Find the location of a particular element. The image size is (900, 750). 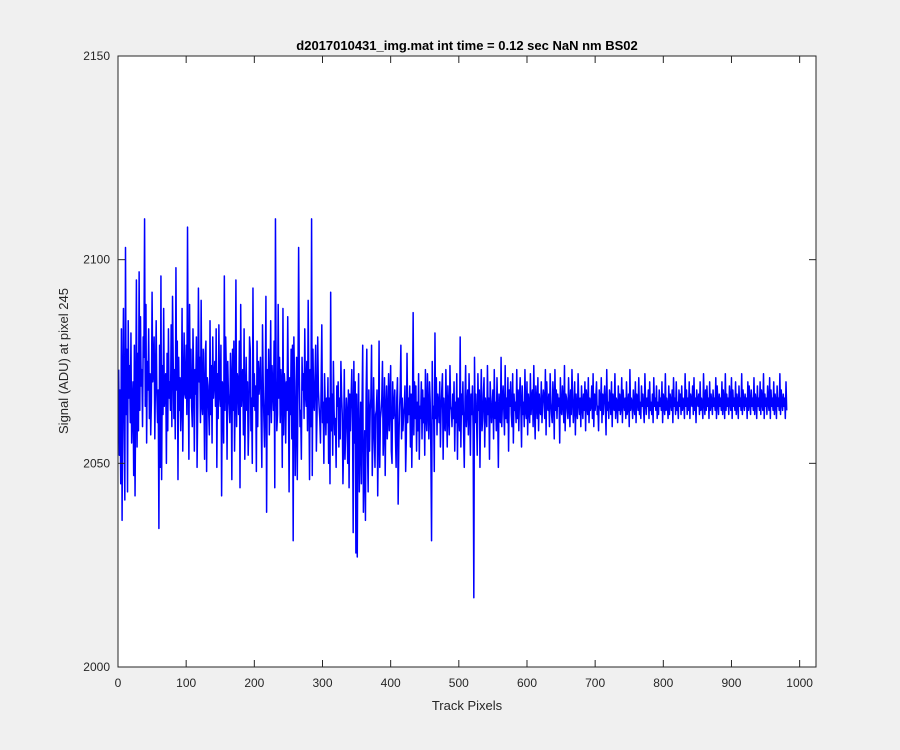

y-tick-label: 2100 is located at coordinates (96, 260).